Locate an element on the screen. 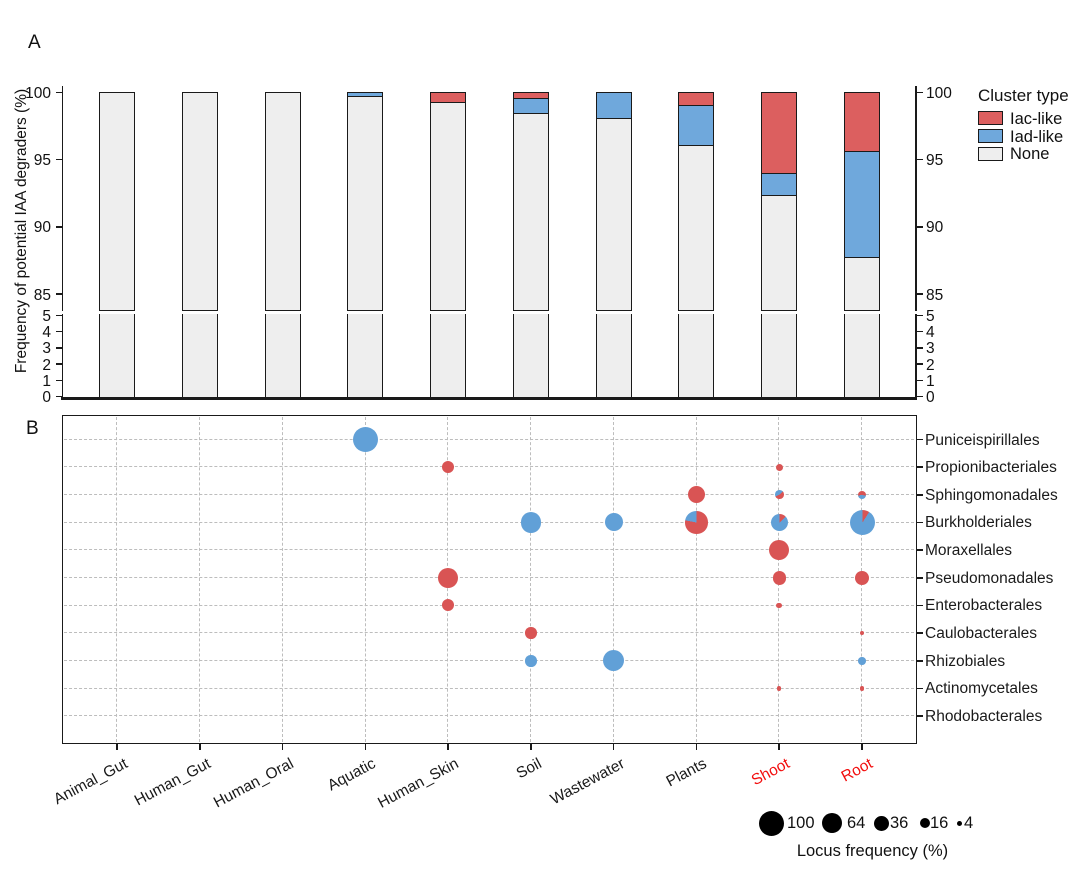  legend-label-iad: Iad-like is located at coordinates (1037, 137).